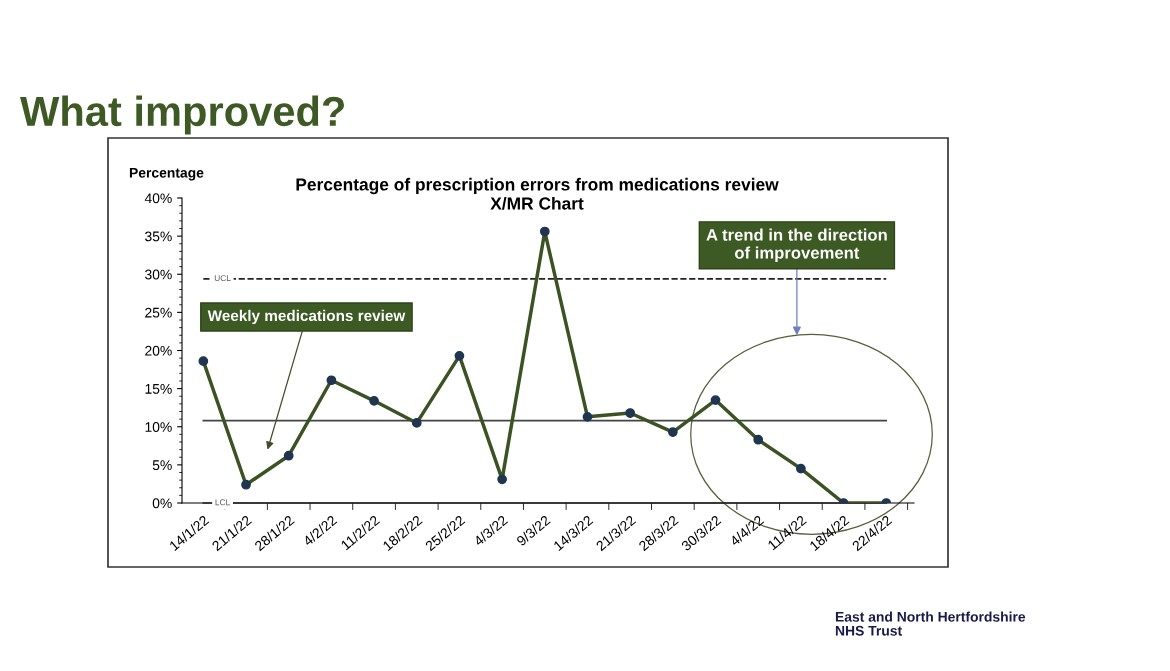 This screenshot has height=671, width=1170. What do you see at coordinates (306, 317) in the screenshot?
I see `annotation: Weekly medications review` at bounding box center [306, 317].